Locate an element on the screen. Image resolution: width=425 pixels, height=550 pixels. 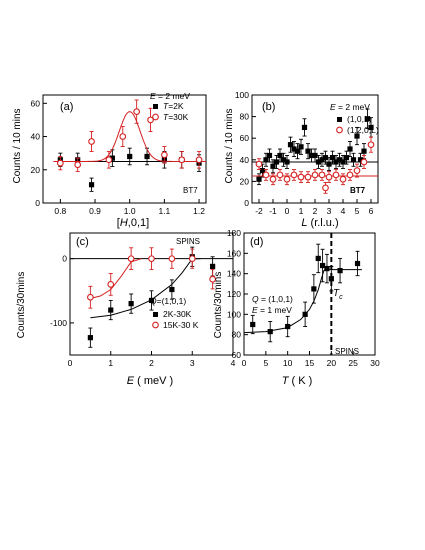
legend-label-2k: T=2K is located at coordinates (173, 106).